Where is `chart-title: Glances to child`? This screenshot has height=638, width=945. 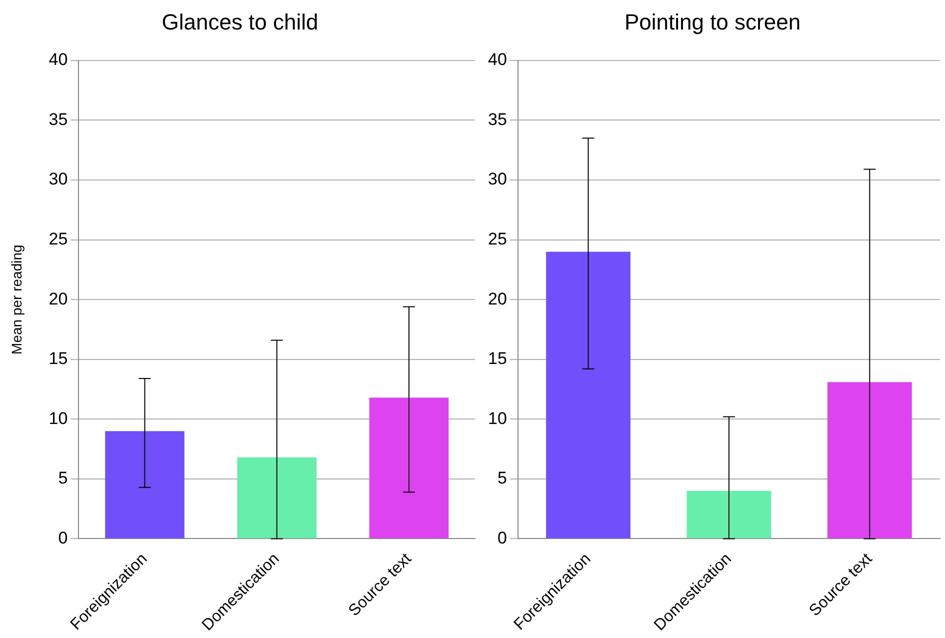 chart-title: Glances to child is located at coordinates (240, 21).